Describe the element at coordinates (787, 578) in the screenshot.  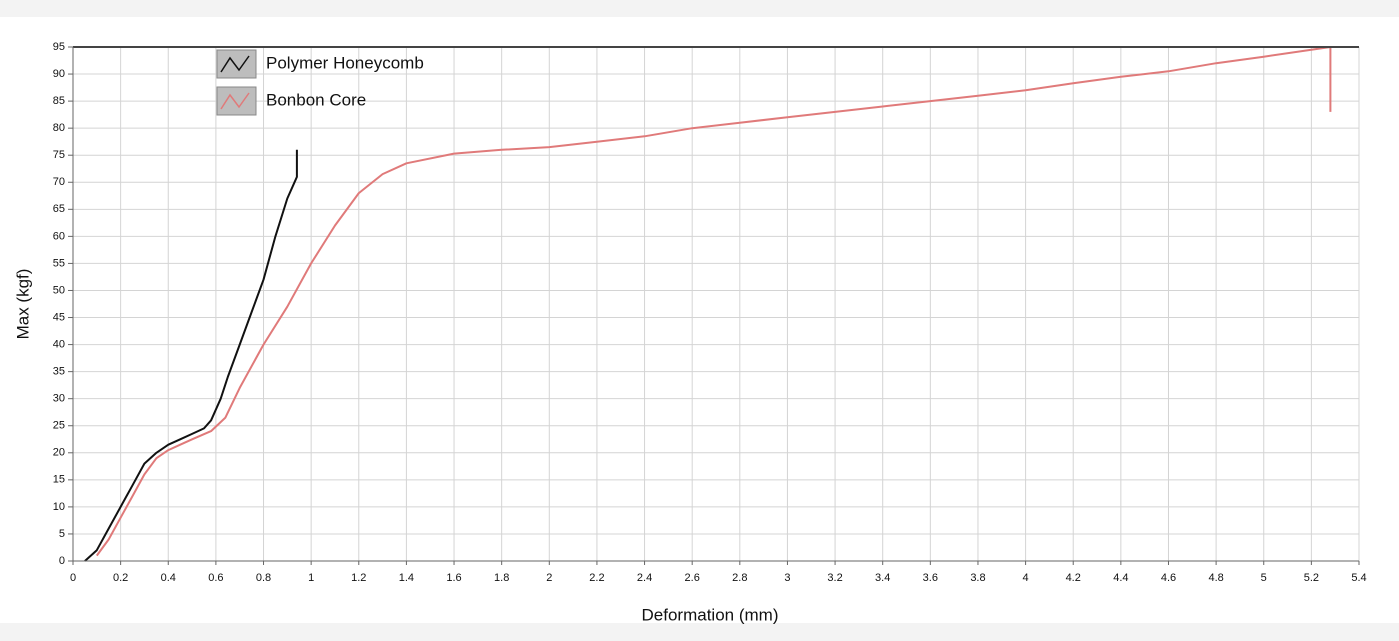
I see `x-tick-label: 3` at that location.